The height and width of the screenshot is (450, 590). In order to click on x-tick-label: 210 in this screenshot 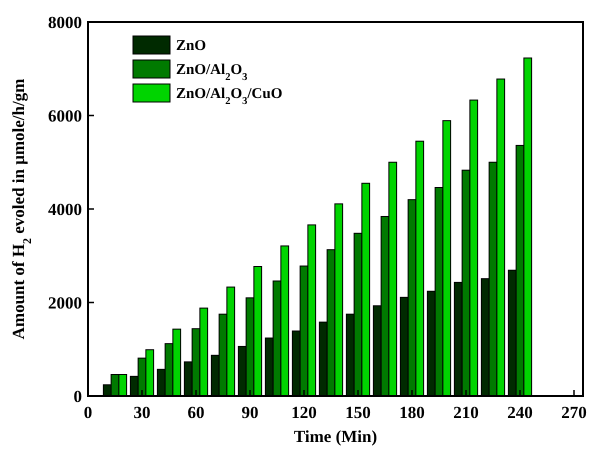, I will do `click(466, 412)`.